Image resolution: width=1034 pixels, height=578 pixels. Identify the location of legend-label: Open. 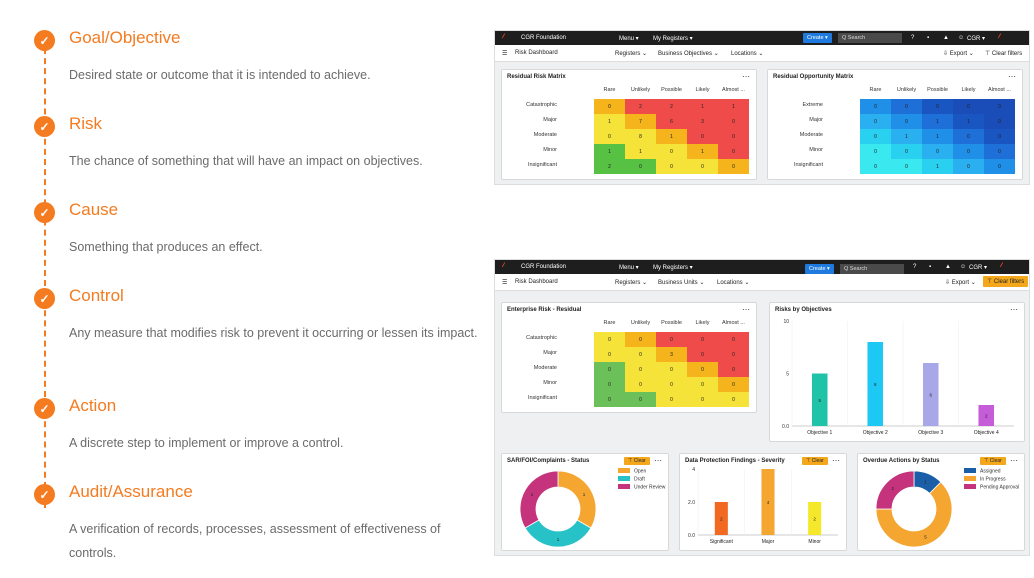
(640, 472).